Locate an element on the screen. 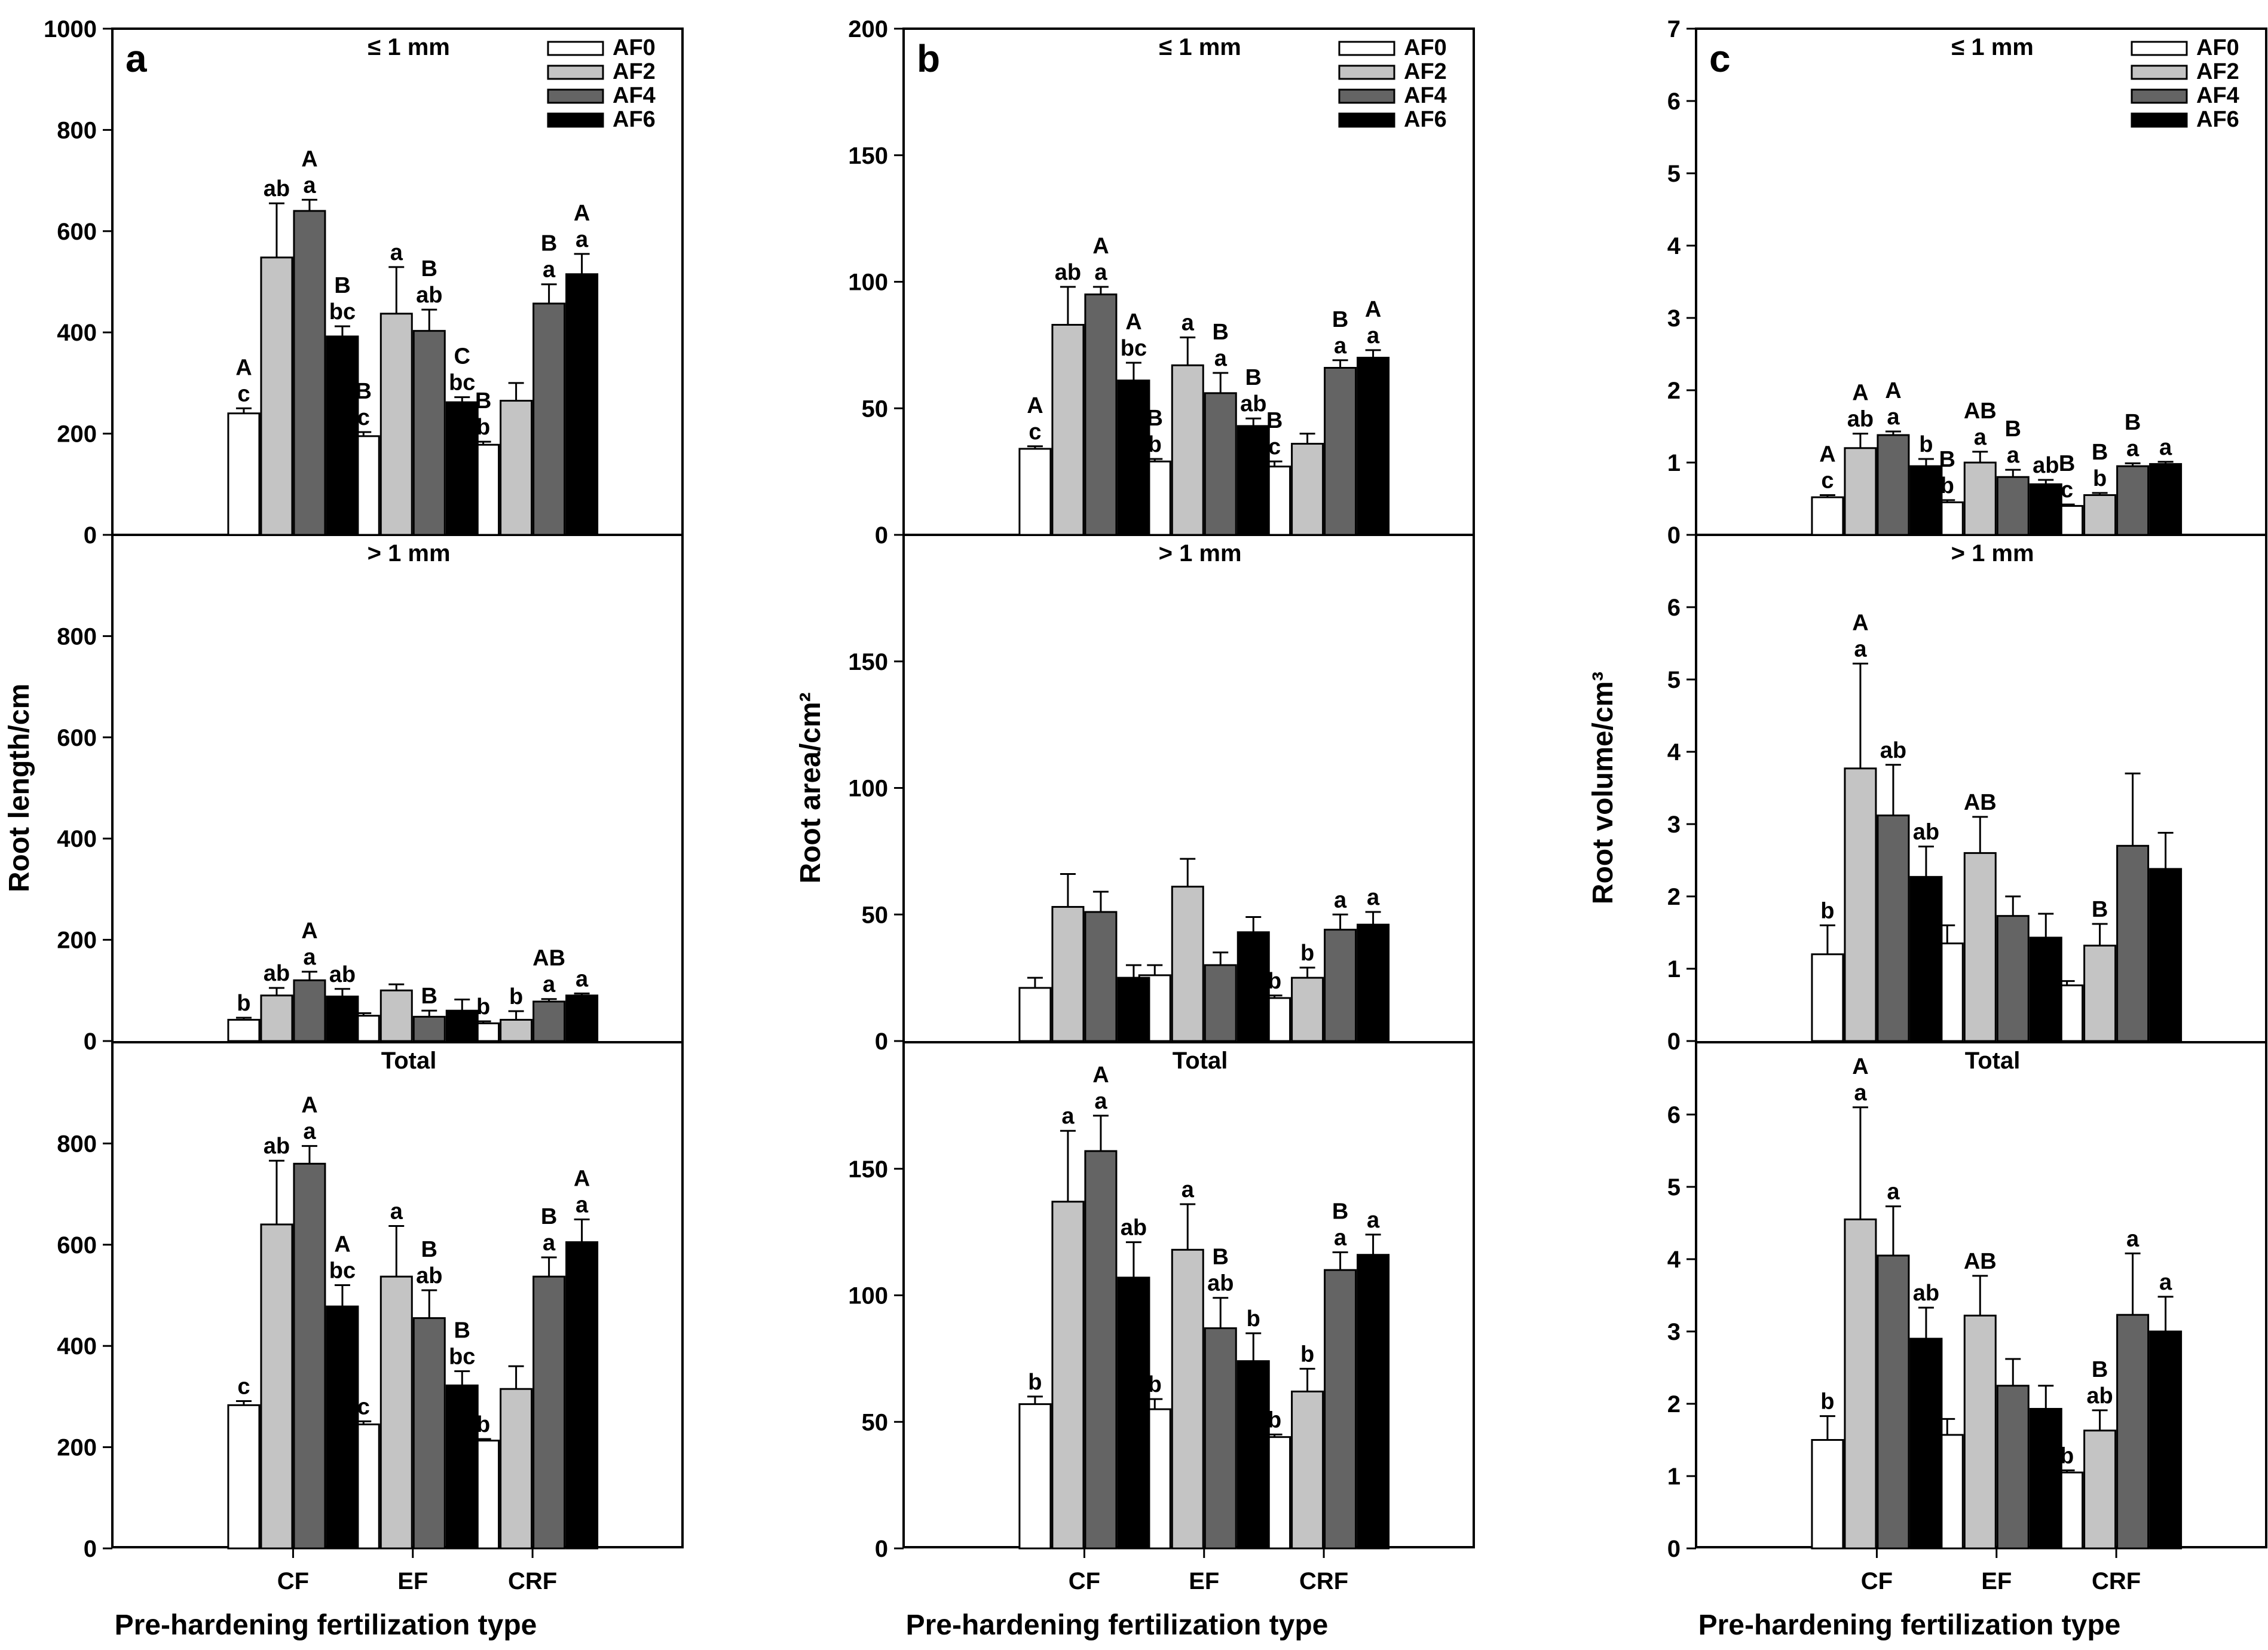 The image size is (2268, 1650). y-tick-label: 2 is located at coordinates (1674, 391).